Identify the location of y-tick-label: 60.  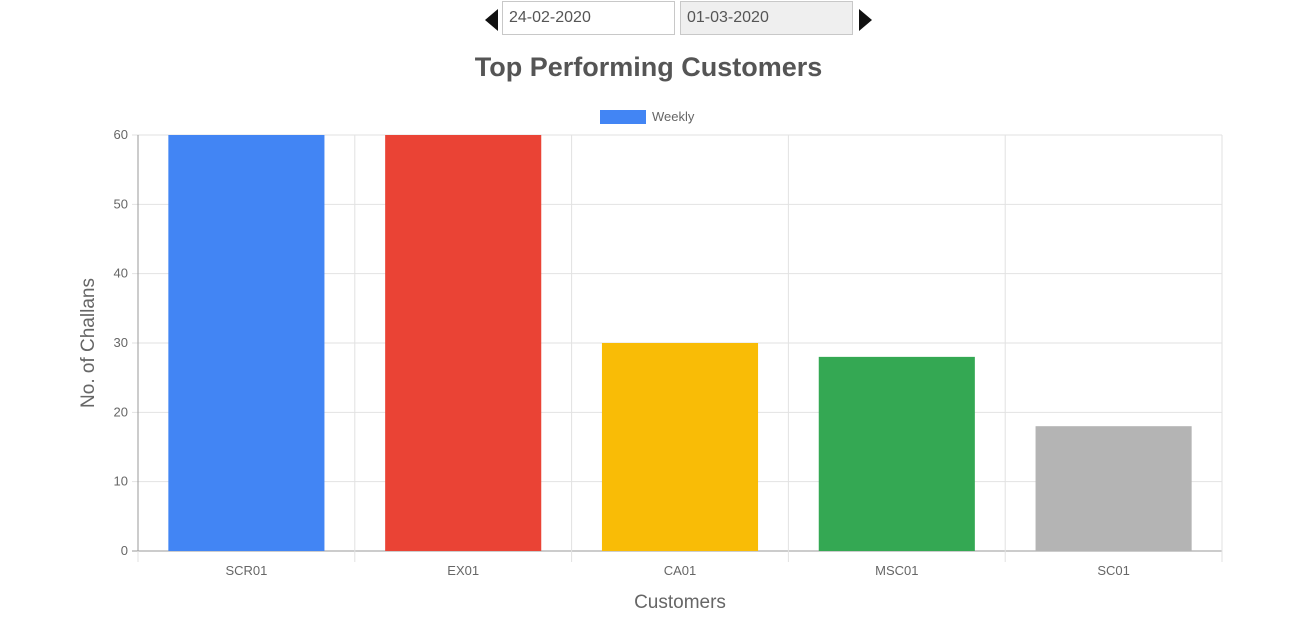
(121, 134).